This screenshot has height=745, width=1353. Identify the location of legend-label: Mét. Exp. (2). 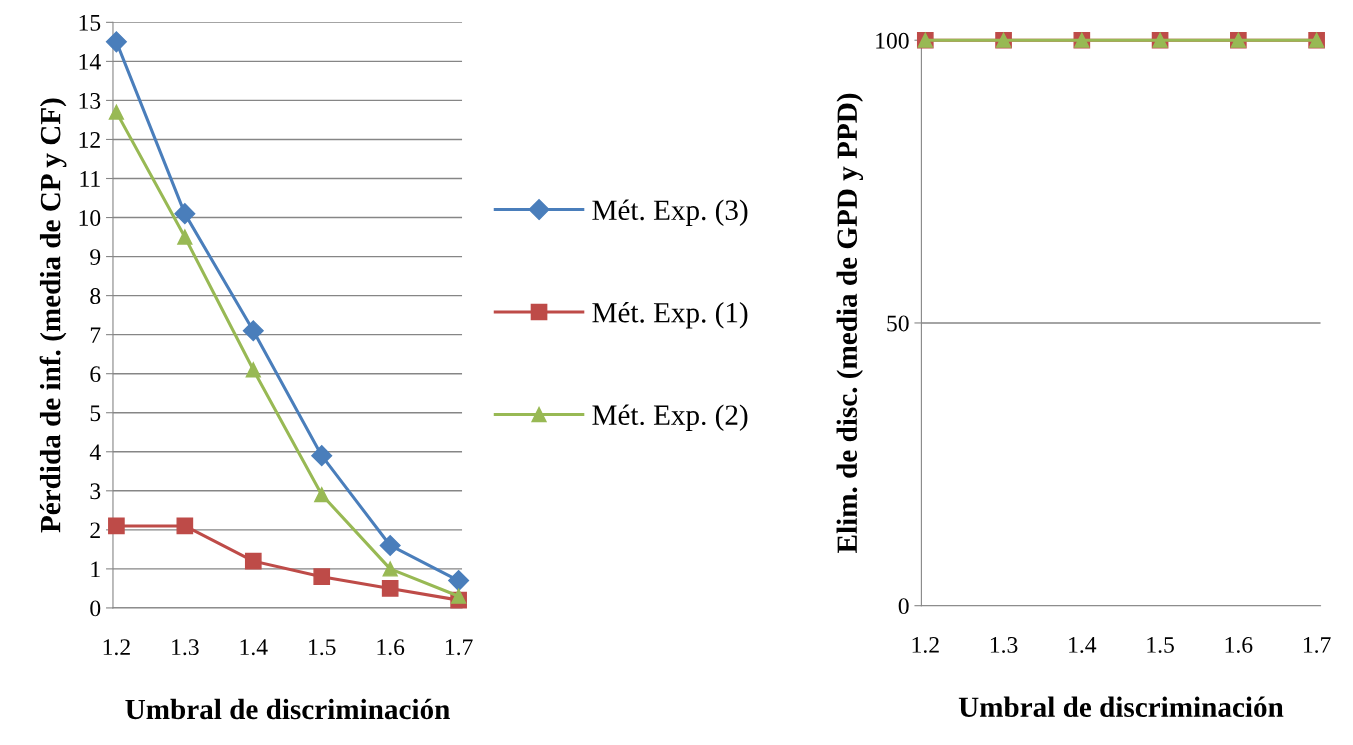
(670, 417).